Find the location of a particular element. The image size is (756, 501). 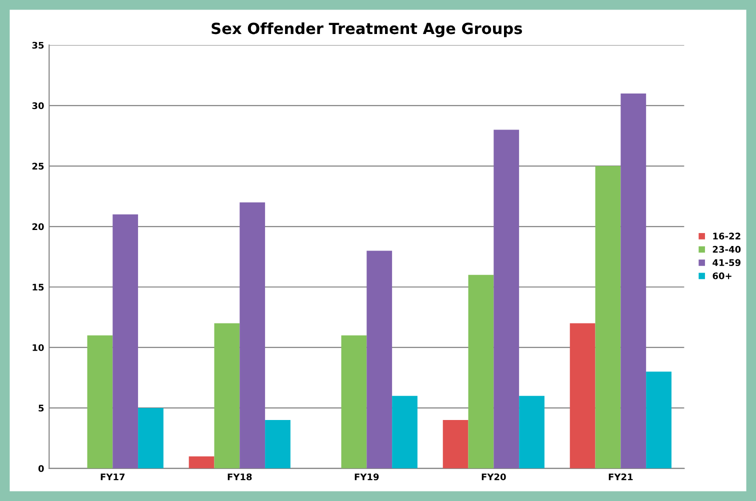

x-tick-label: FY21 is located at coordinates (620, 476).